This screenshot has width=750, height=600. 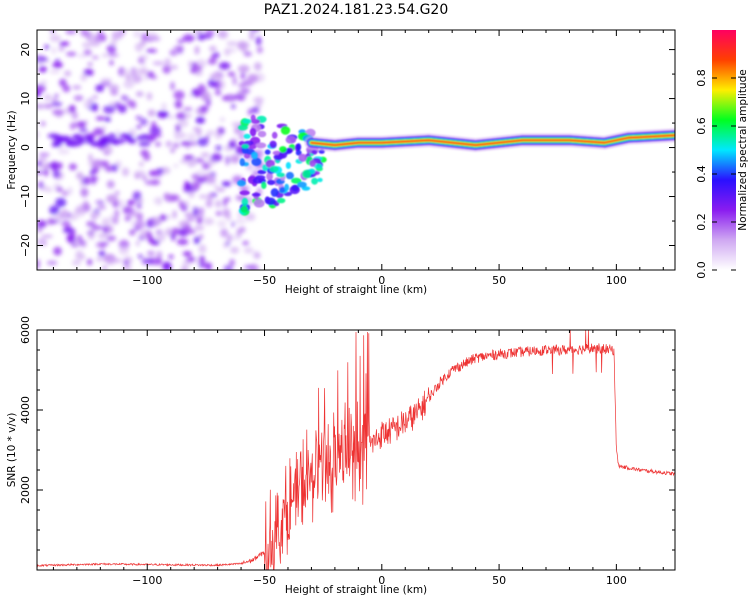 I want to click on x-tick-label: −100, so click(x=147, y=280).